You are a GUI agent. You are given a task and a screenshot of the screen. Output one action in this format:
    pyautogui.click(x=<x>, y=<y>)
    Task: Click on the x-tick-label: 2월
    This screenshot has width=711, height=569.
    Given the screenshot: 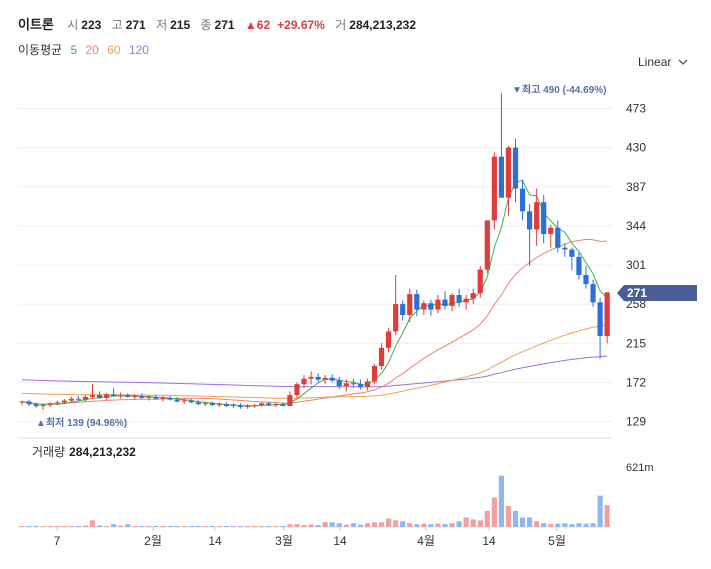 What is the action you would take?
    pyautogui.click(x=153, y=541)
    